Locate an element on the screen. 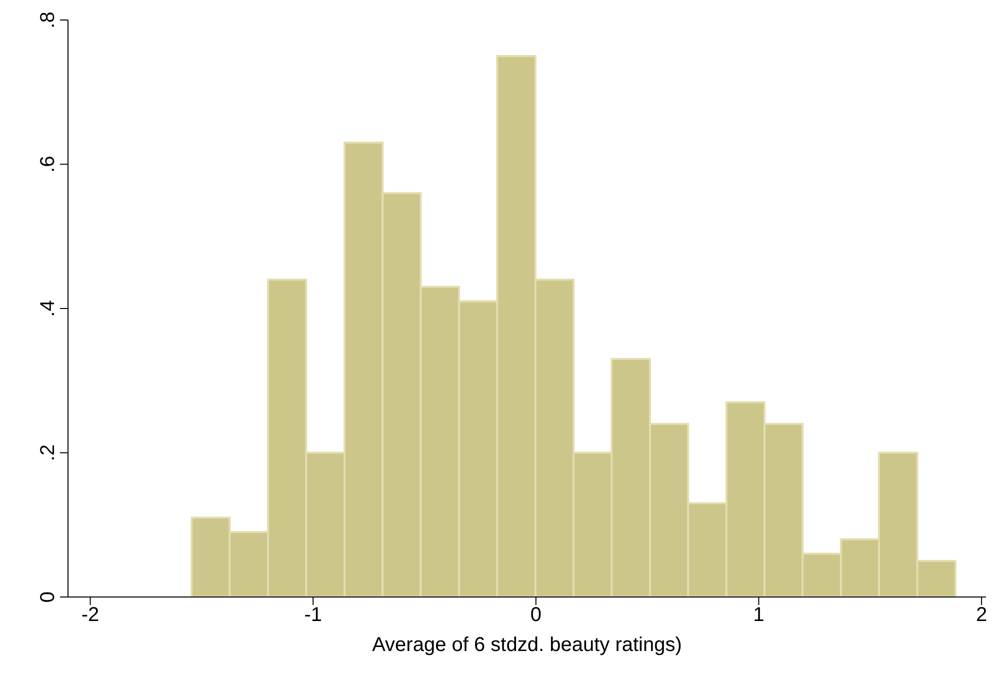  x-tick-label: -1 is located at coordinates (313, 615).